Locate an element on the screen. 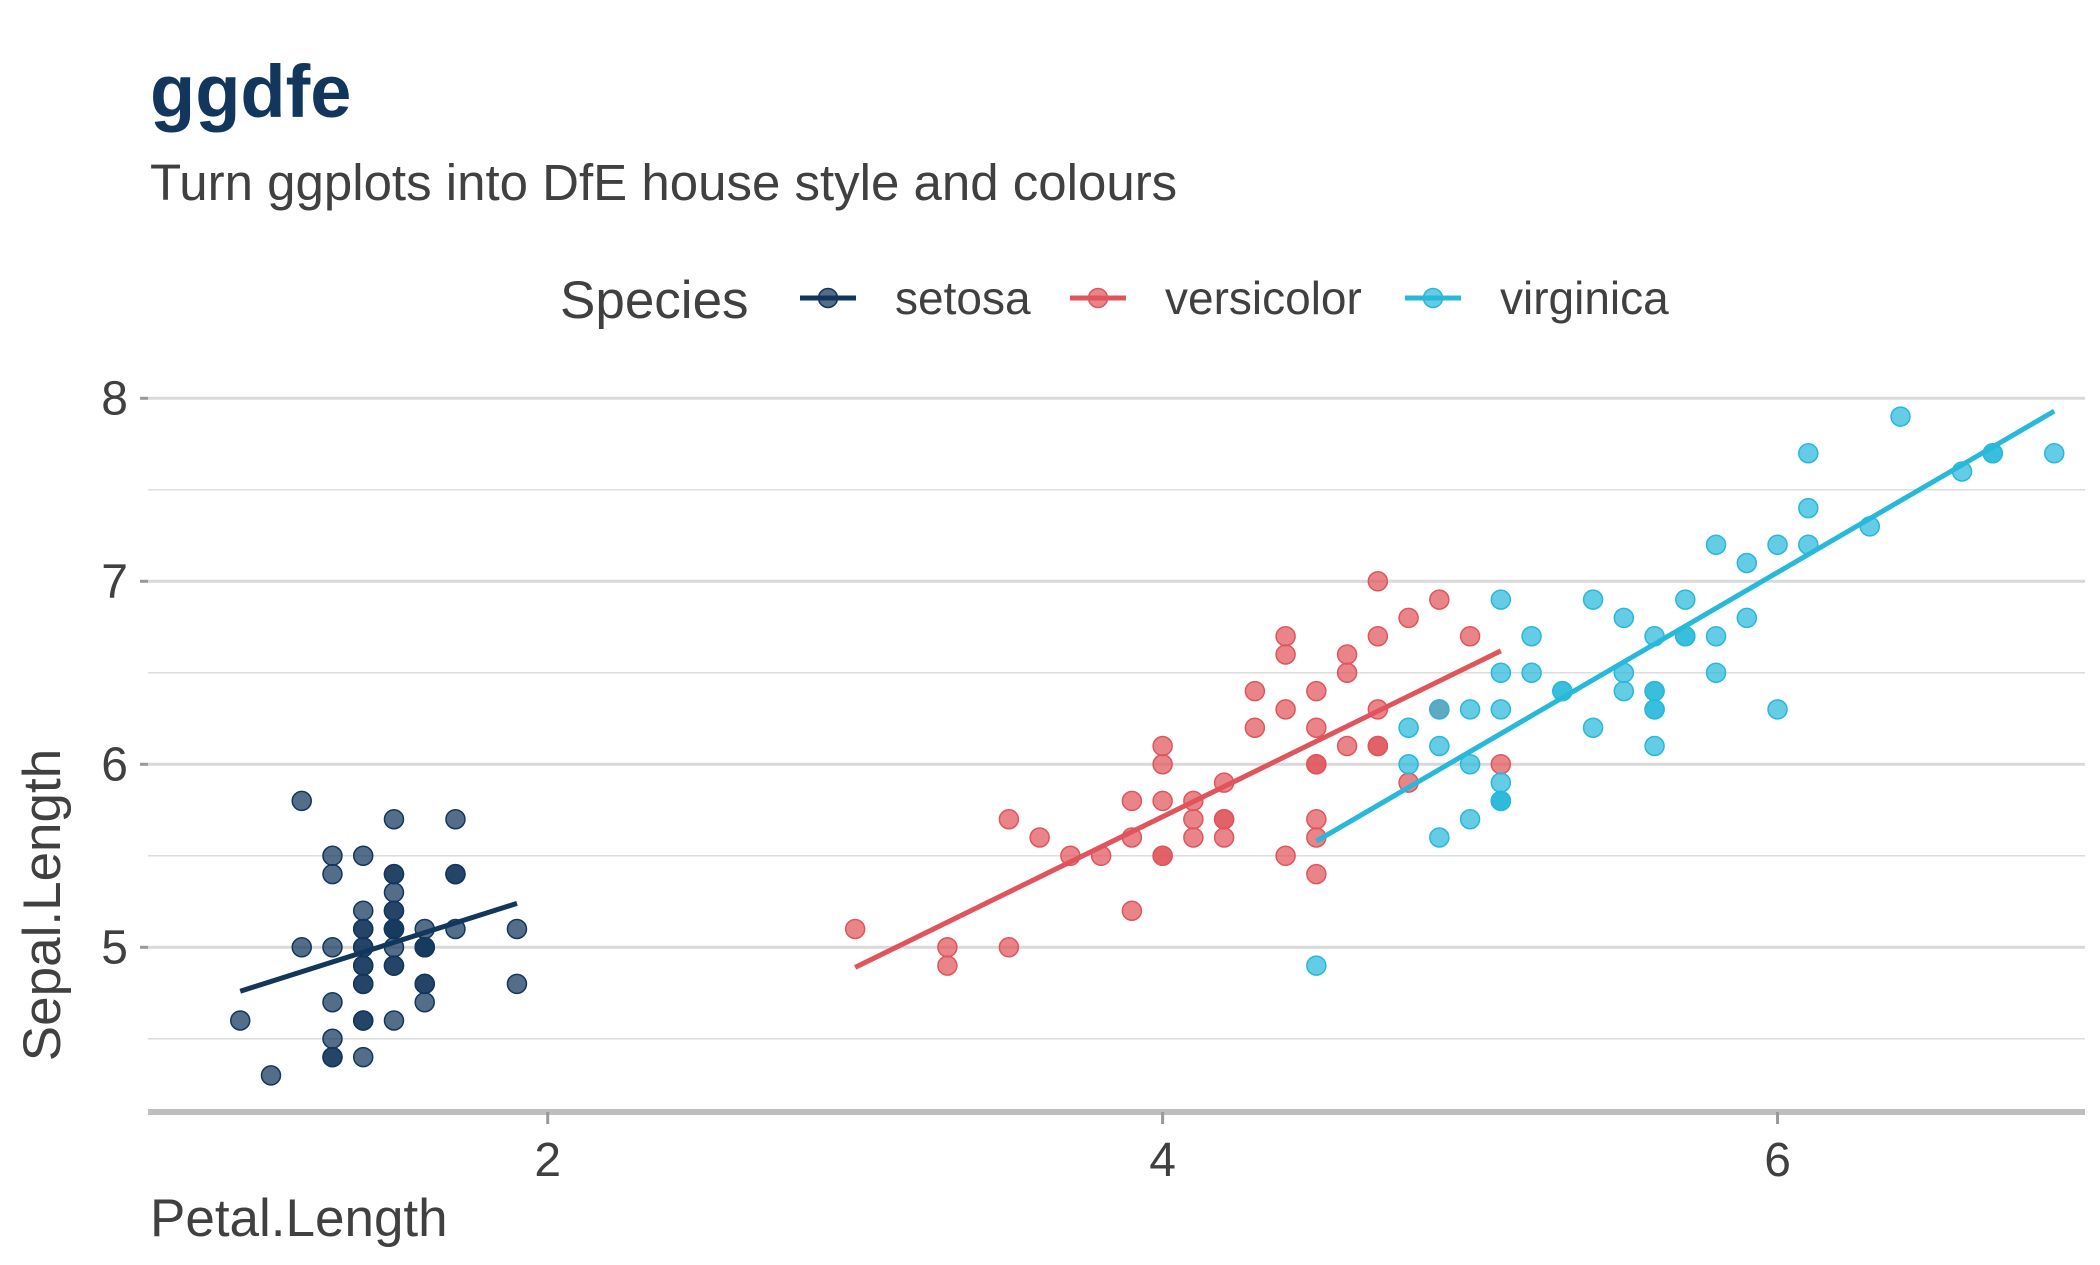 This screenshot has width=2100, height=1265. y-tick-label: 7 is located at coordinates (114, 581).